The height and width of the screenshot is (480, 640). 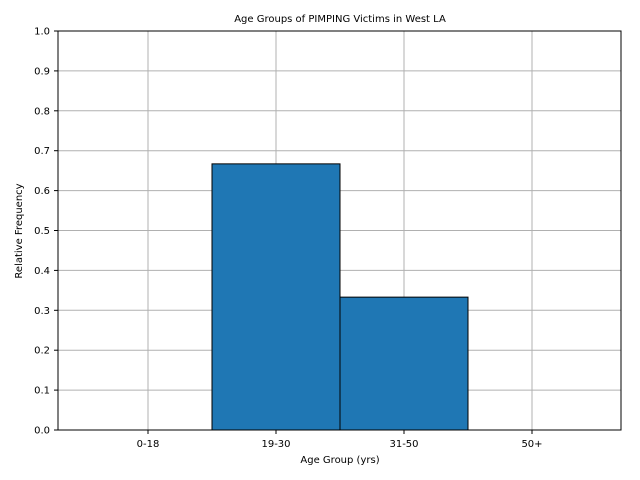 I want to click on y-tick-label: 0.7, so click(x=42, y=151).